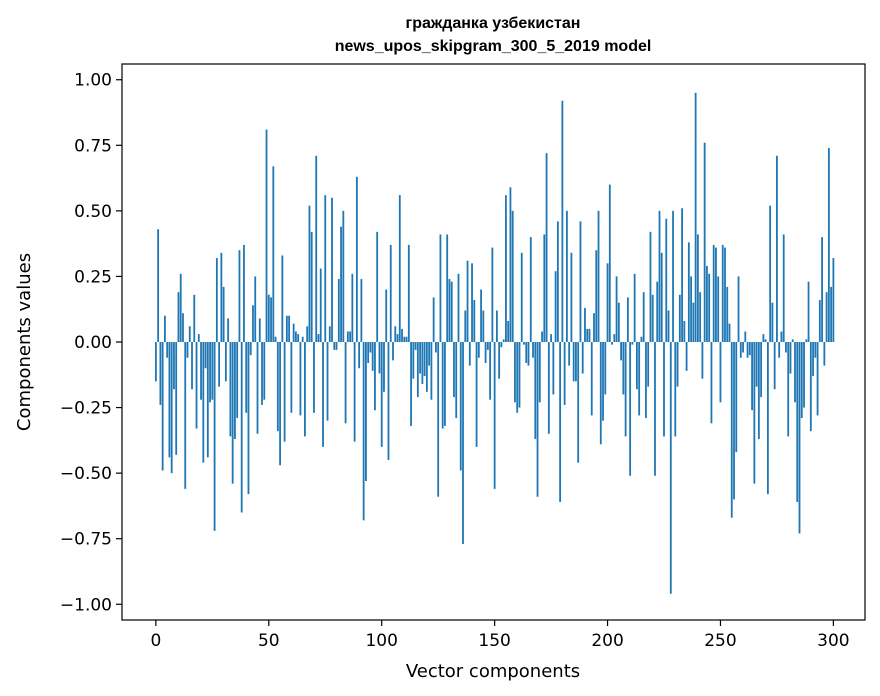  I want to click on x-tick-label: 200, so click(607, 641).